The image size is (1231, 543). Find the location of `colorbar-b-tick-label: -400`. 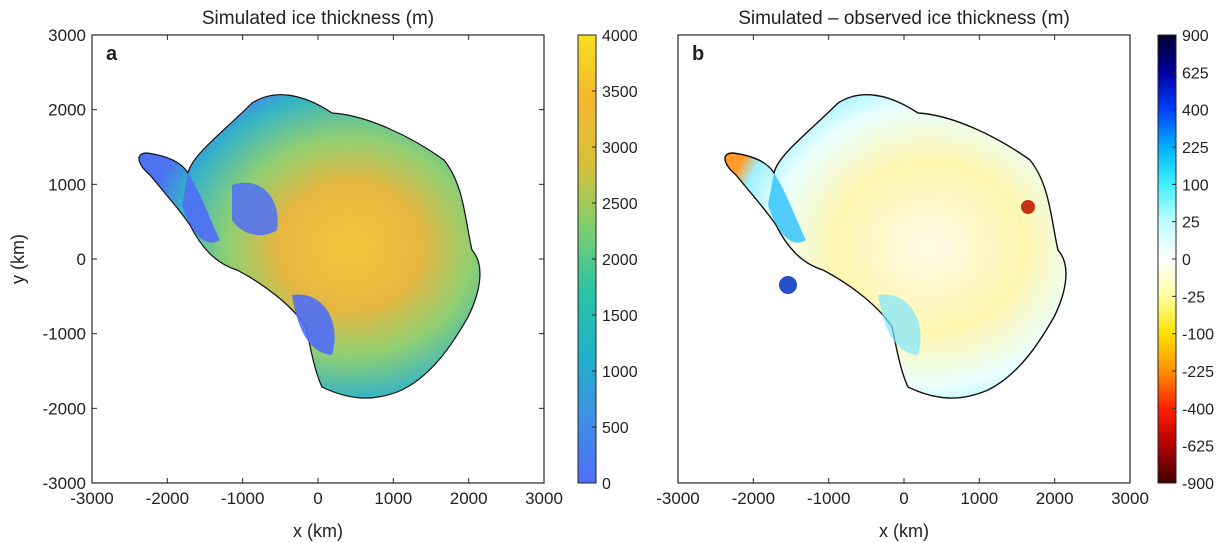

colorbar-b-tick-label: -400 is located at coordinates (1198, 409).